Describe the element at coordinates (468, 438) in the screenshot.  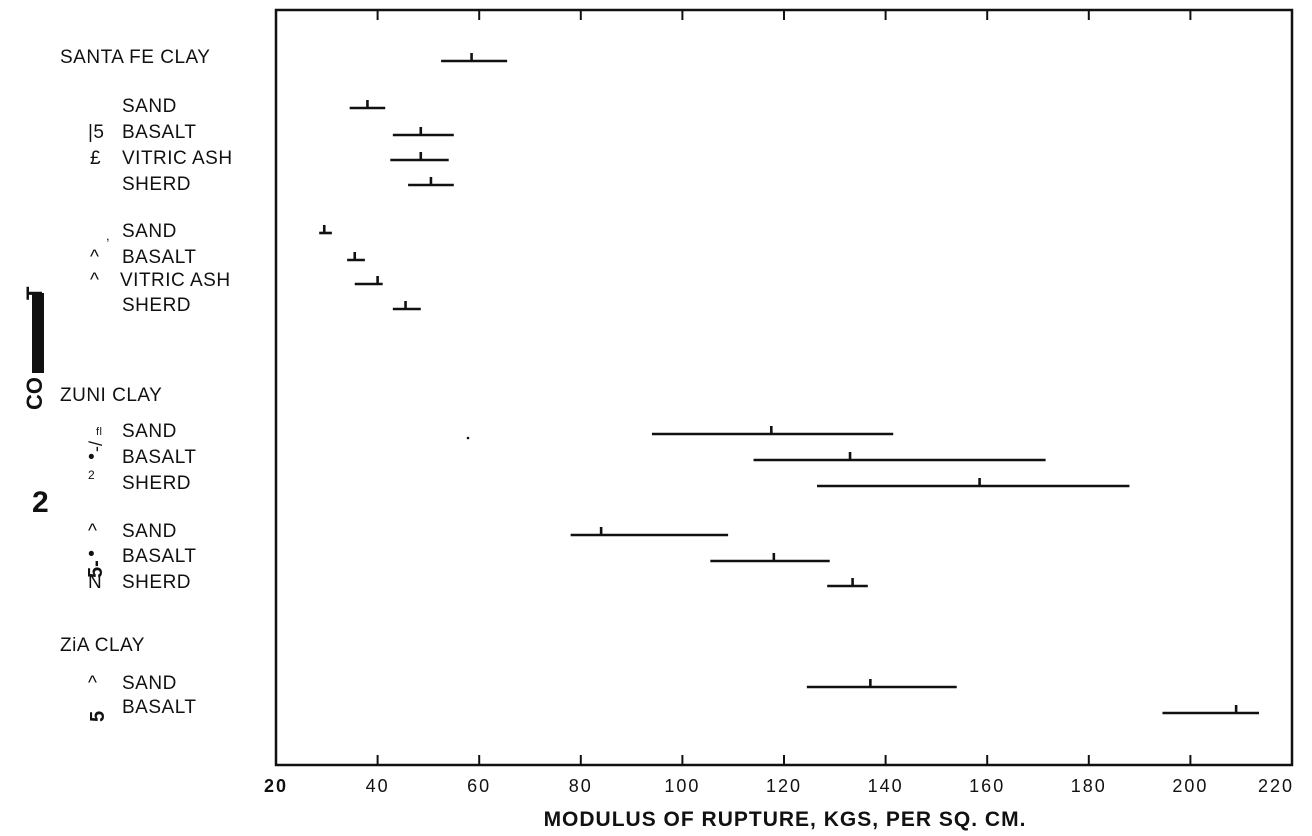
I see `margin-dot` at that location.